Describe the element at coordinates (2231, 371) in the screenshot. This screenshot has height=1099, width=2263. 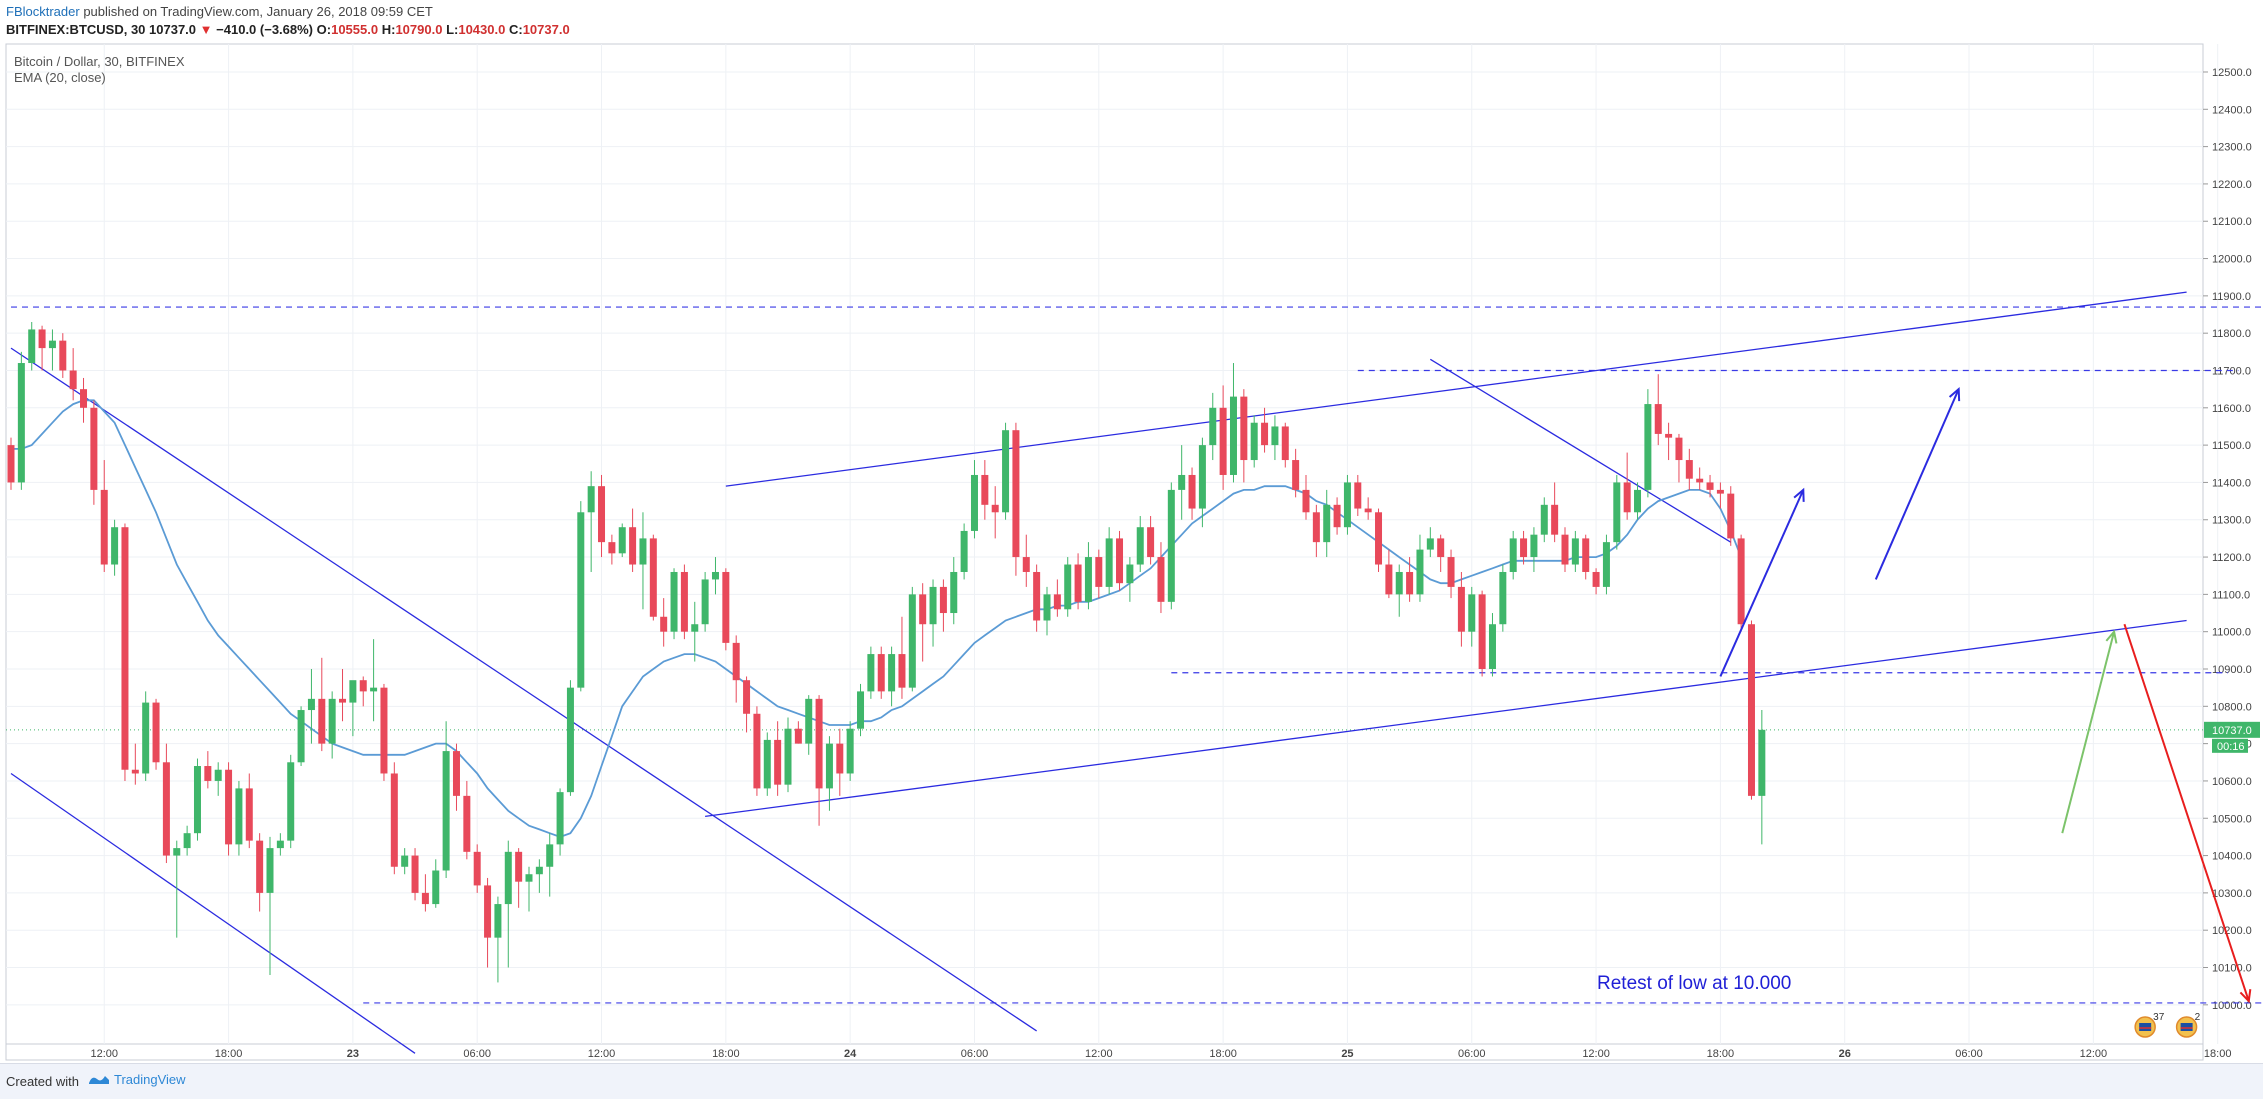
I see `y-tick-label: 11700.0` at that location.